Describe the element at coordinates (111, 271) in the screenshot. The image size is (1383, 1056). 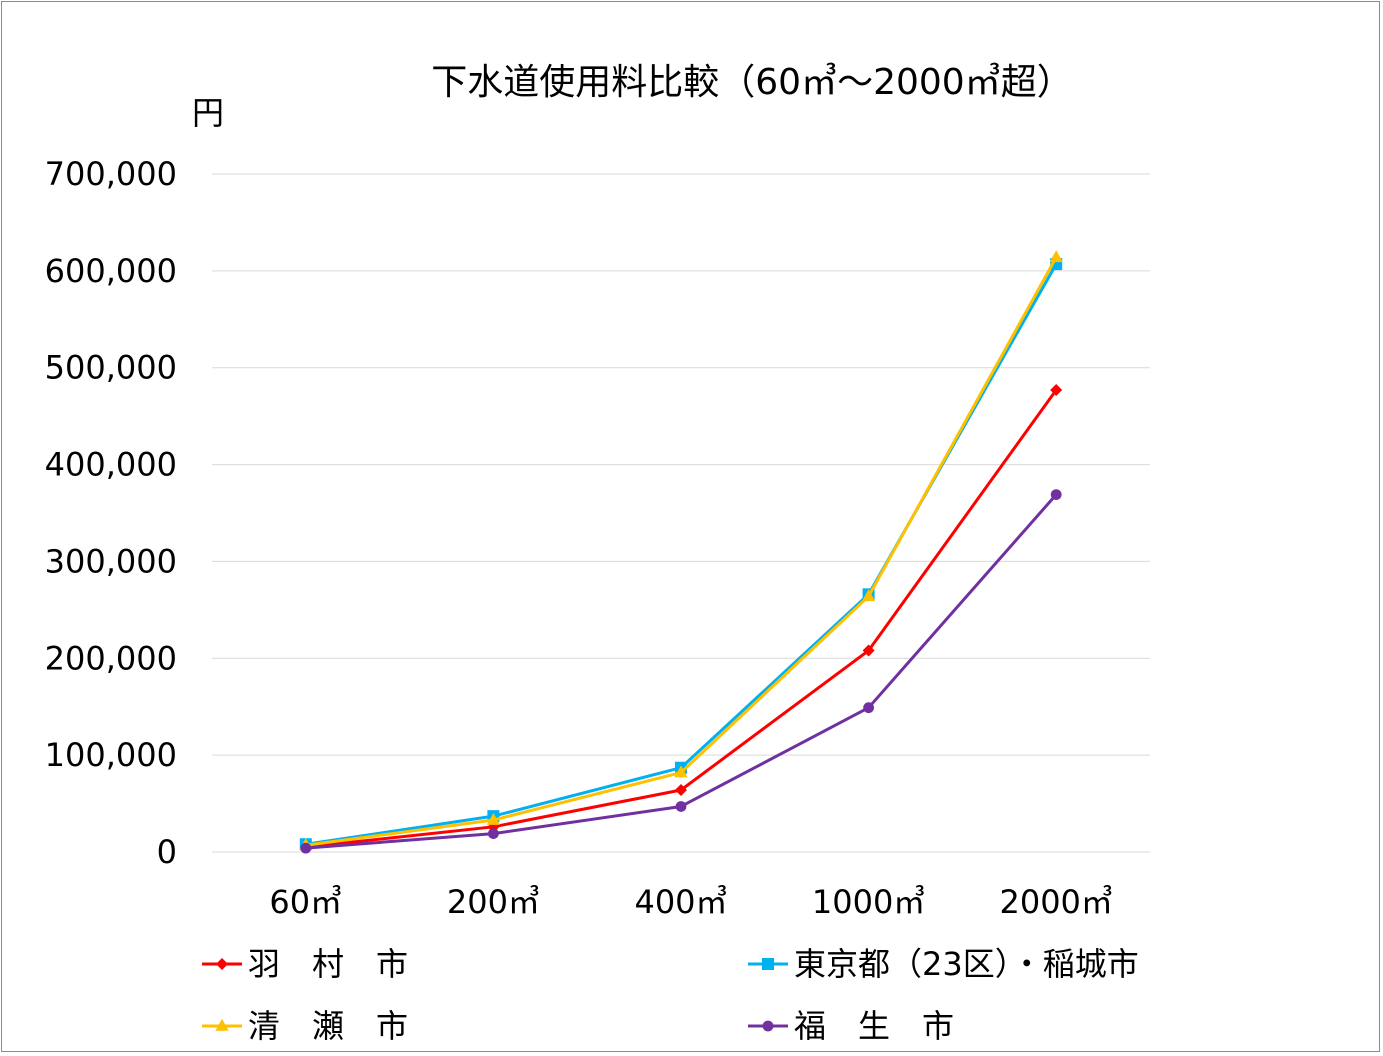
I see `y-tick-label: 600,000` at that location.